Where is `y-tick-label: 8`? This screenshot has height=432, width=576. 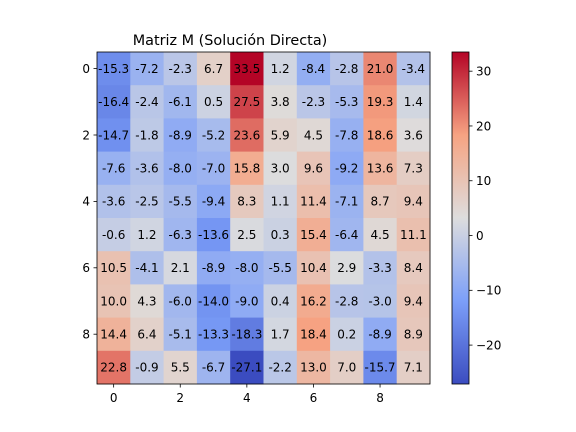 y-tick-label: 8 is located at coordinates (86, 335).